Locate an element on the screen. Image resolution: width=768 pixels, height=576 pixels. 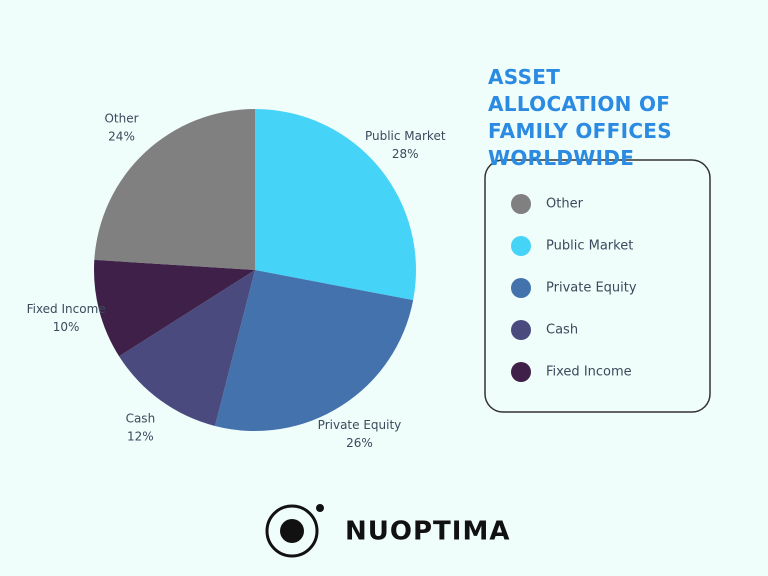
legend-label: Private Equity is located at coordinates (591, 288).